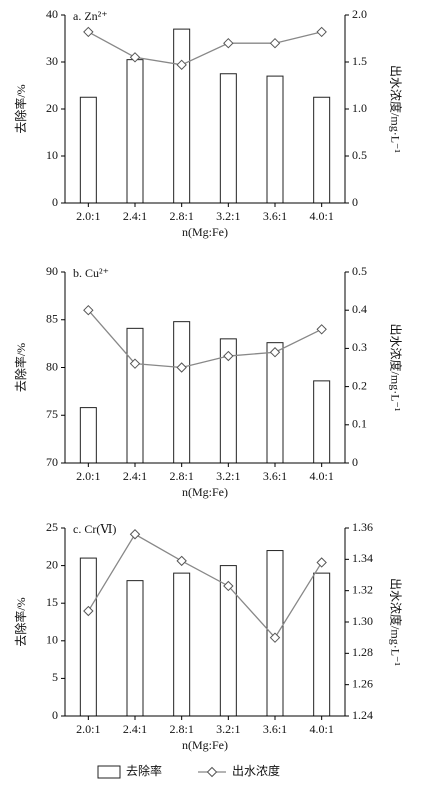  Describe the element at coordinates (362, 621) in the screenshot. I see `y2-tick-label: 1.30` at that location.